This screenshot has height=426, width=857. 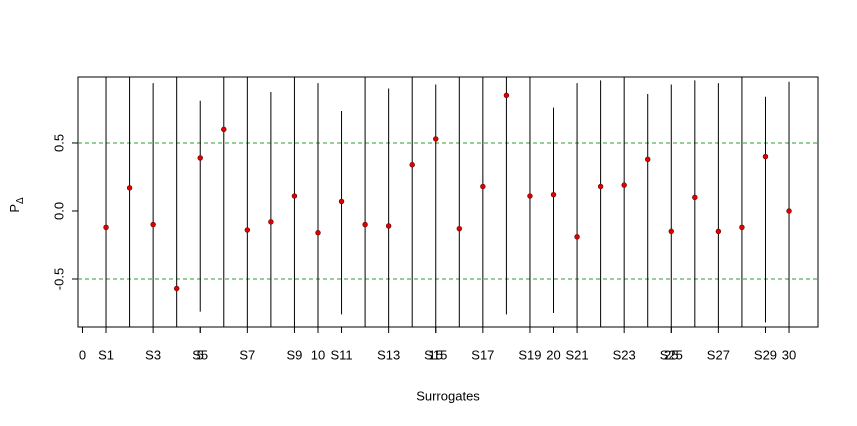 What do you see at coordinates (388, 354) in the screenshot?
I see `x-tick-label: S13` at bounding box center [388, 354].